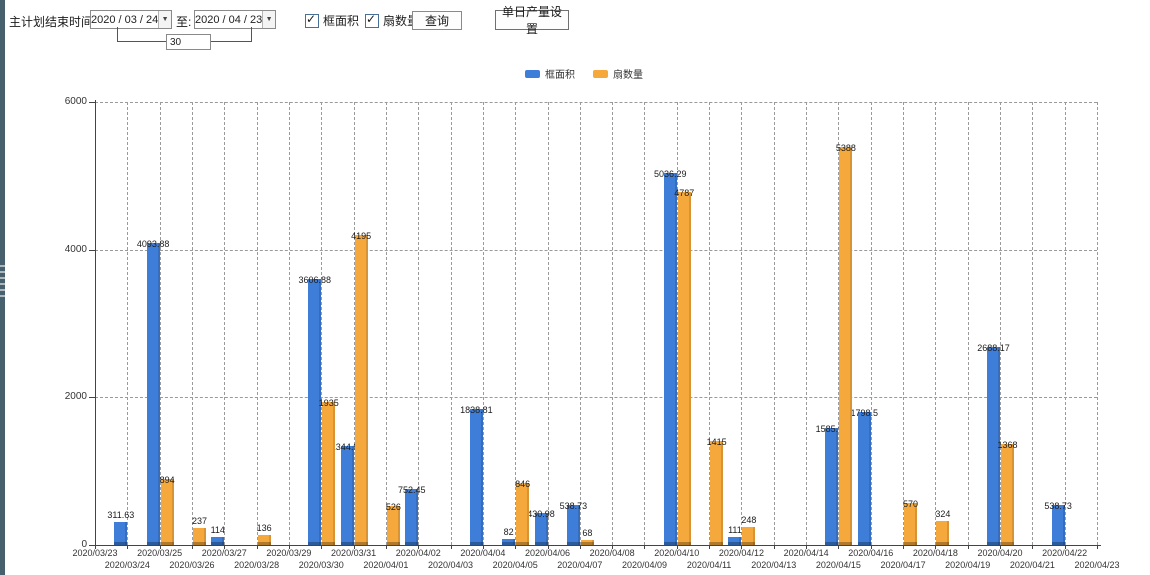  Describe the element at coordinates (612, 553) in the screenshot. I see `x-axis-date-label: 2020/04/08` at that location.